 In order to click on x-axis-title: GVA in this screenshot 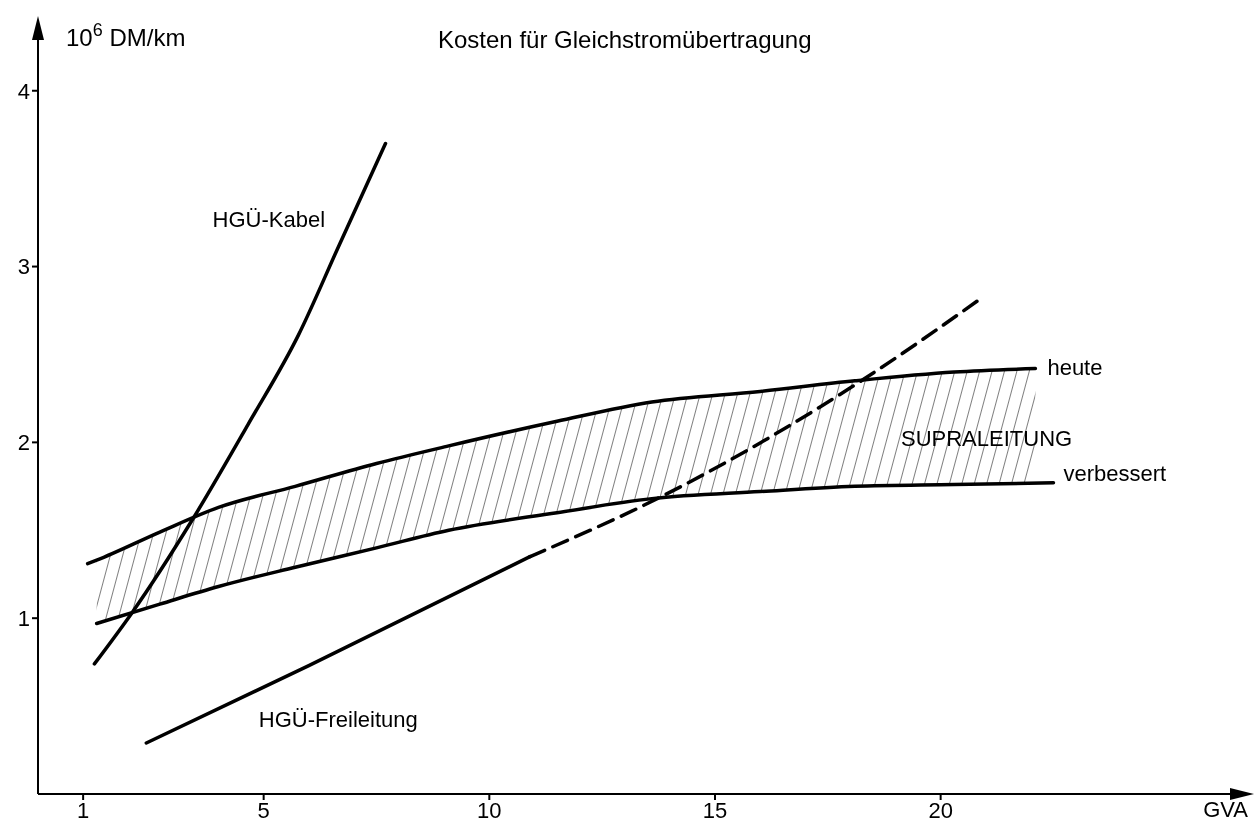, I will do `click(1225, 810)`.